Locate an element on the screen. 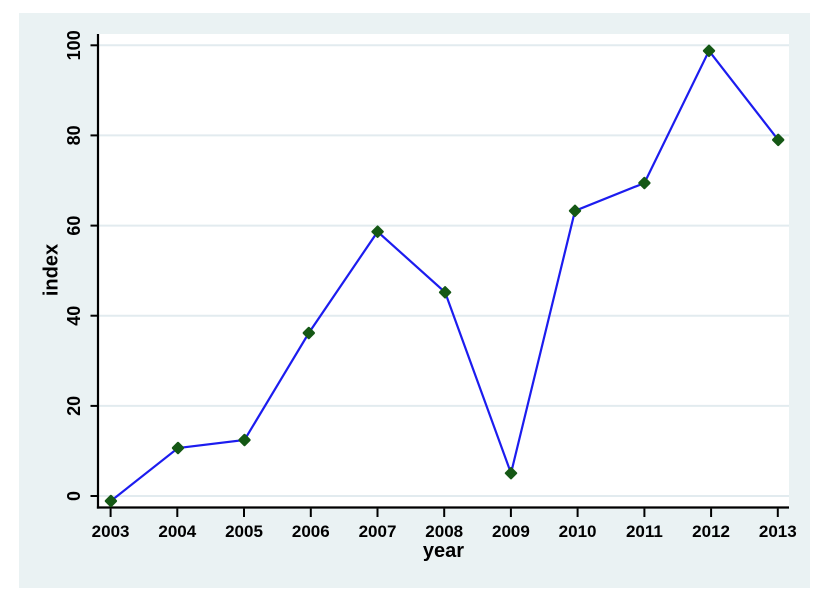 The image size is (834, 607). svg-text: 60 is located at coordinates (74, 226).